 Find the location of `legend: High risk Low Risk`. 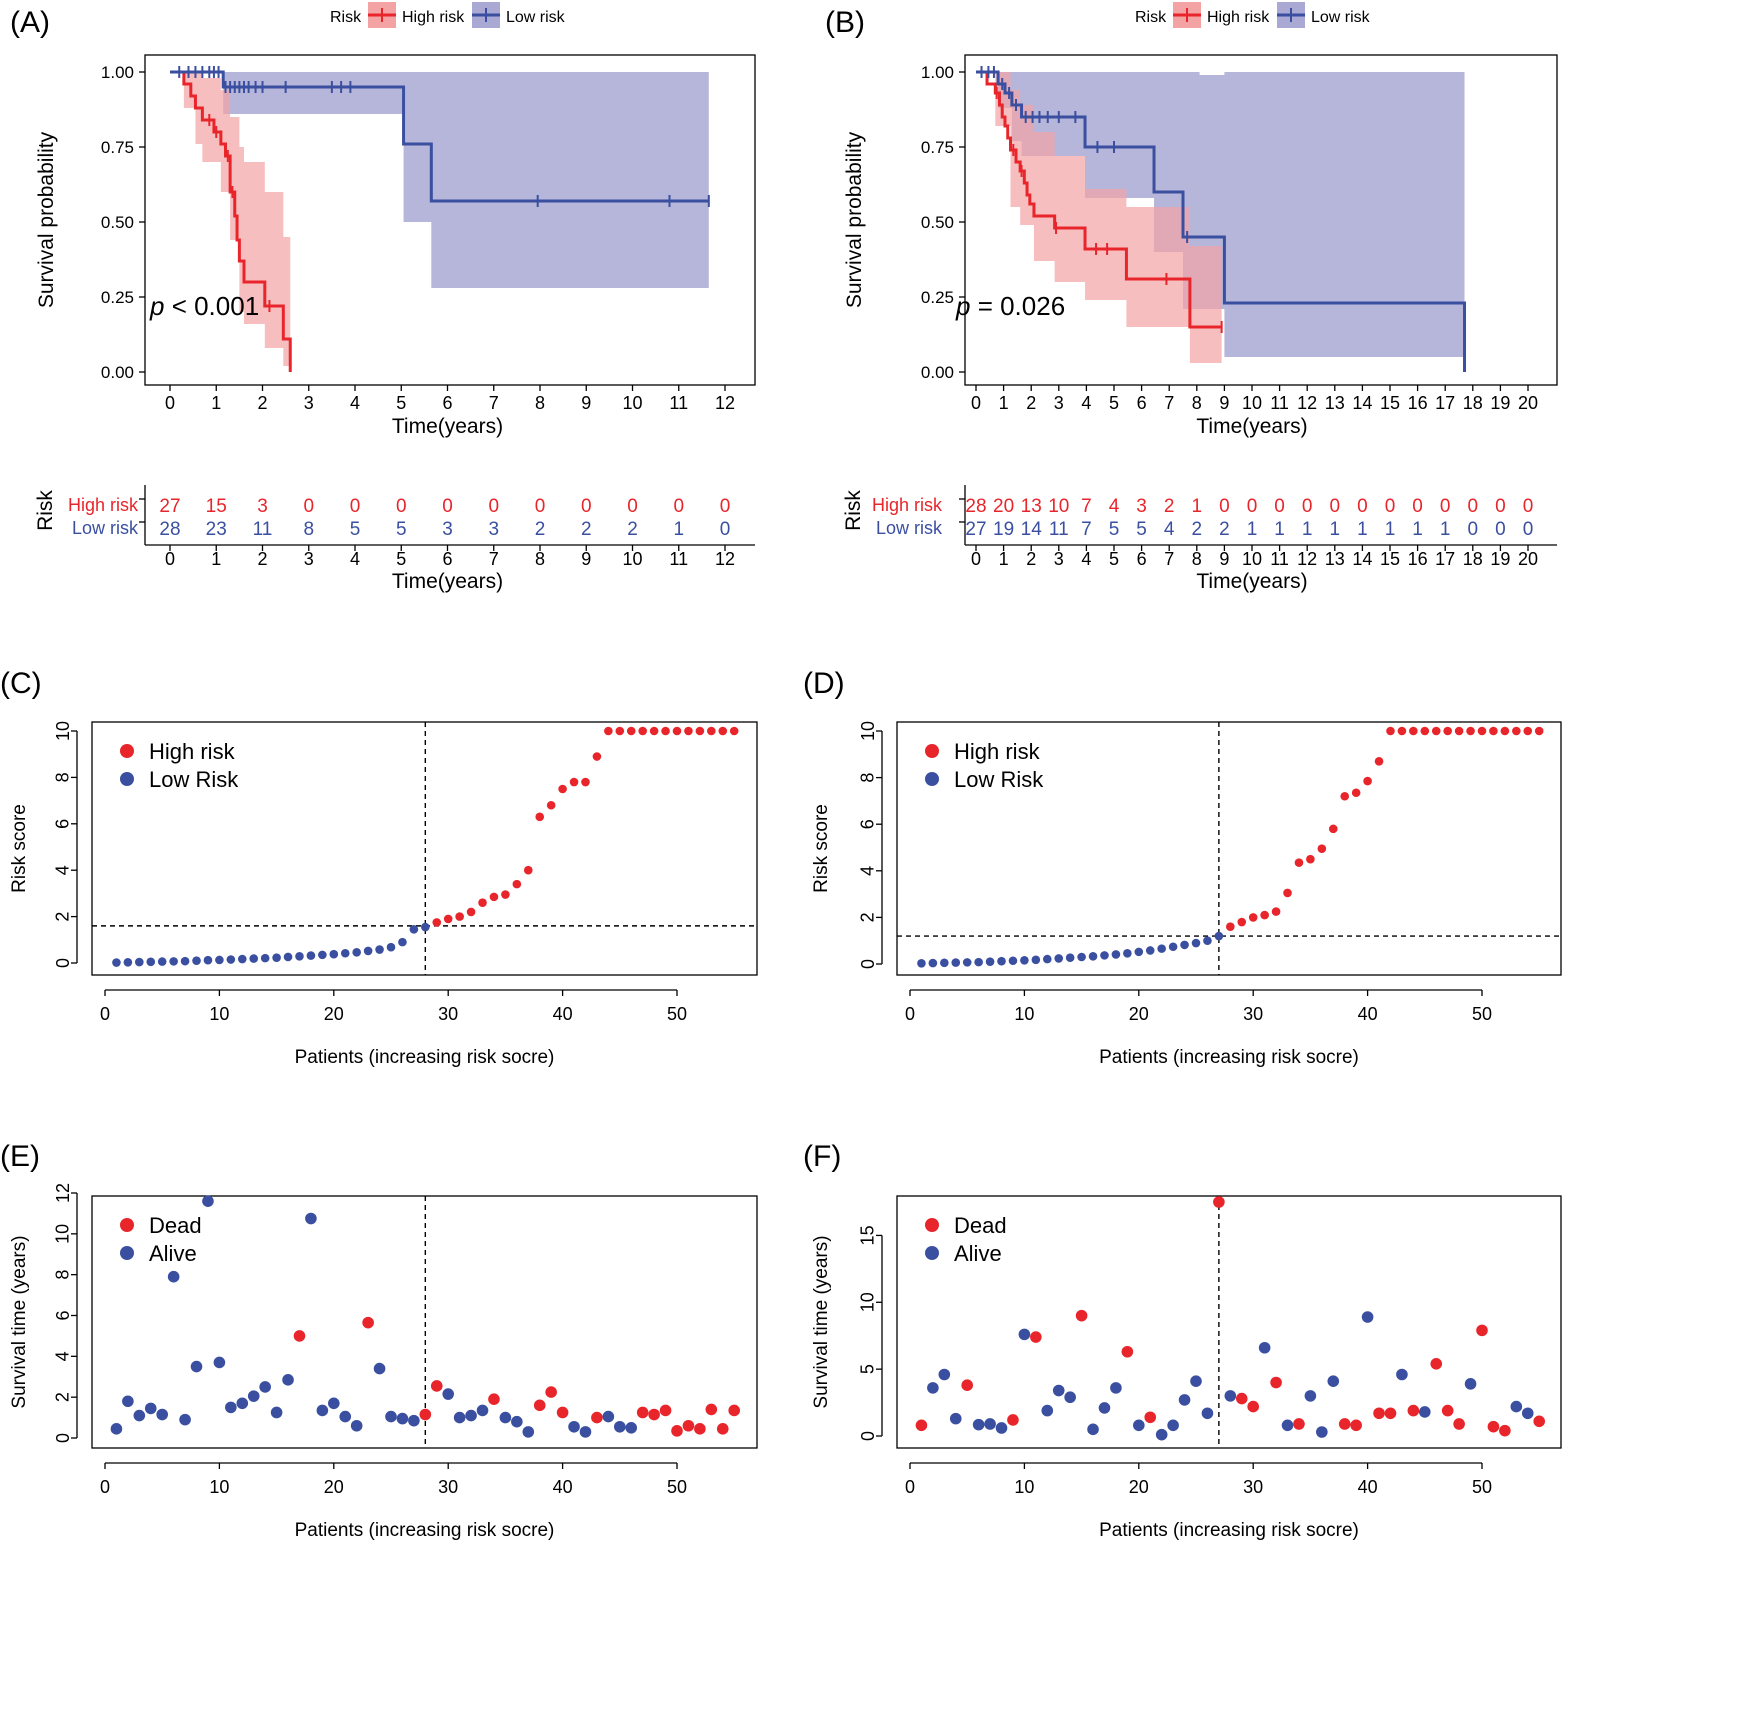

legend: High risk Low Risk is located at coordinates (984, 765).